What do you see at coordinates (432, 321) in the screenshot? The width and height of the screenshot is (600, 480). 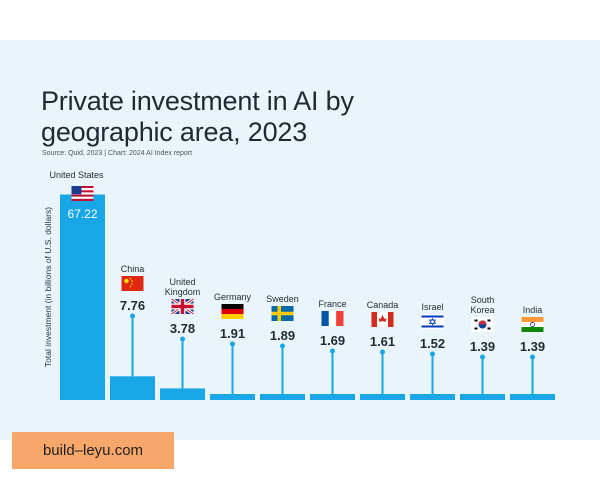 I see `israel-flag-icon` at bounding box center [432, 321].